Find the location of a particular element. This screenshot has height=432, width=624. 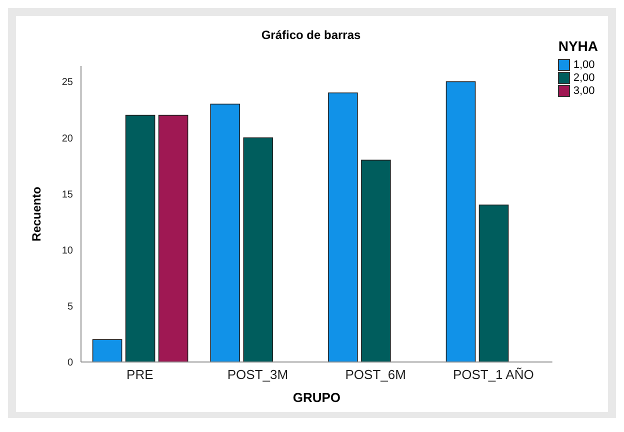

y-axis-title: Recuento is located at coordinates (36, 214).